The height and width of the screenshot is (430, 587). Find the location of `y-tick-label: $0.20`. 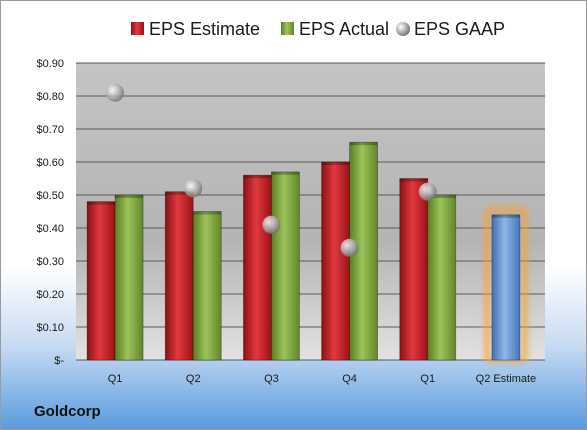

y-tick-label: $0.20 is located at coordinates (50, 295).